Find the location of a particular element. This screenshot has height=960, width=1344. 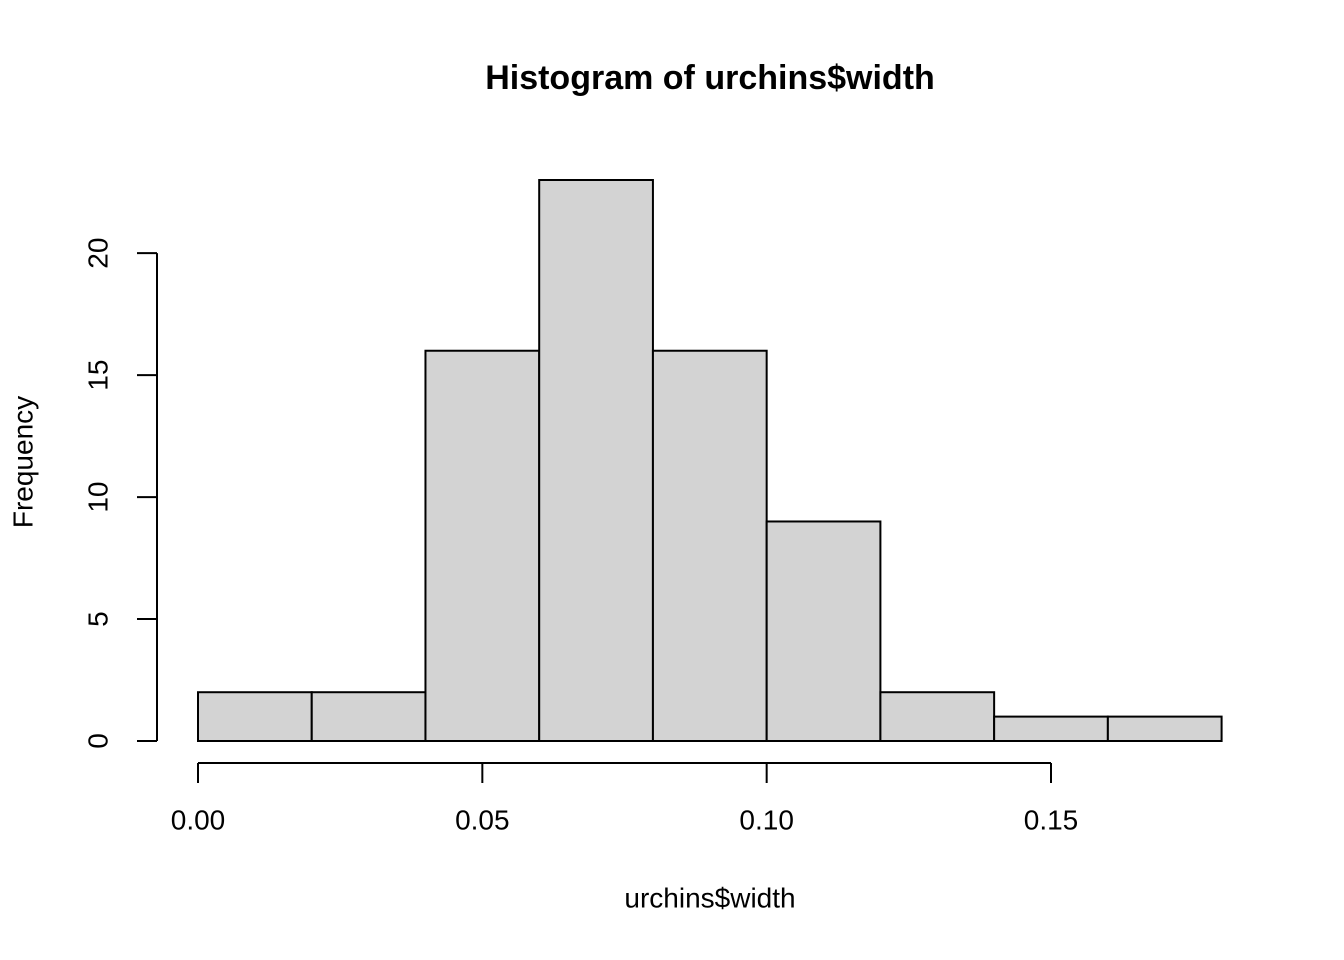

x-tick-label: 0.10 is located at coordinates (766, 819).